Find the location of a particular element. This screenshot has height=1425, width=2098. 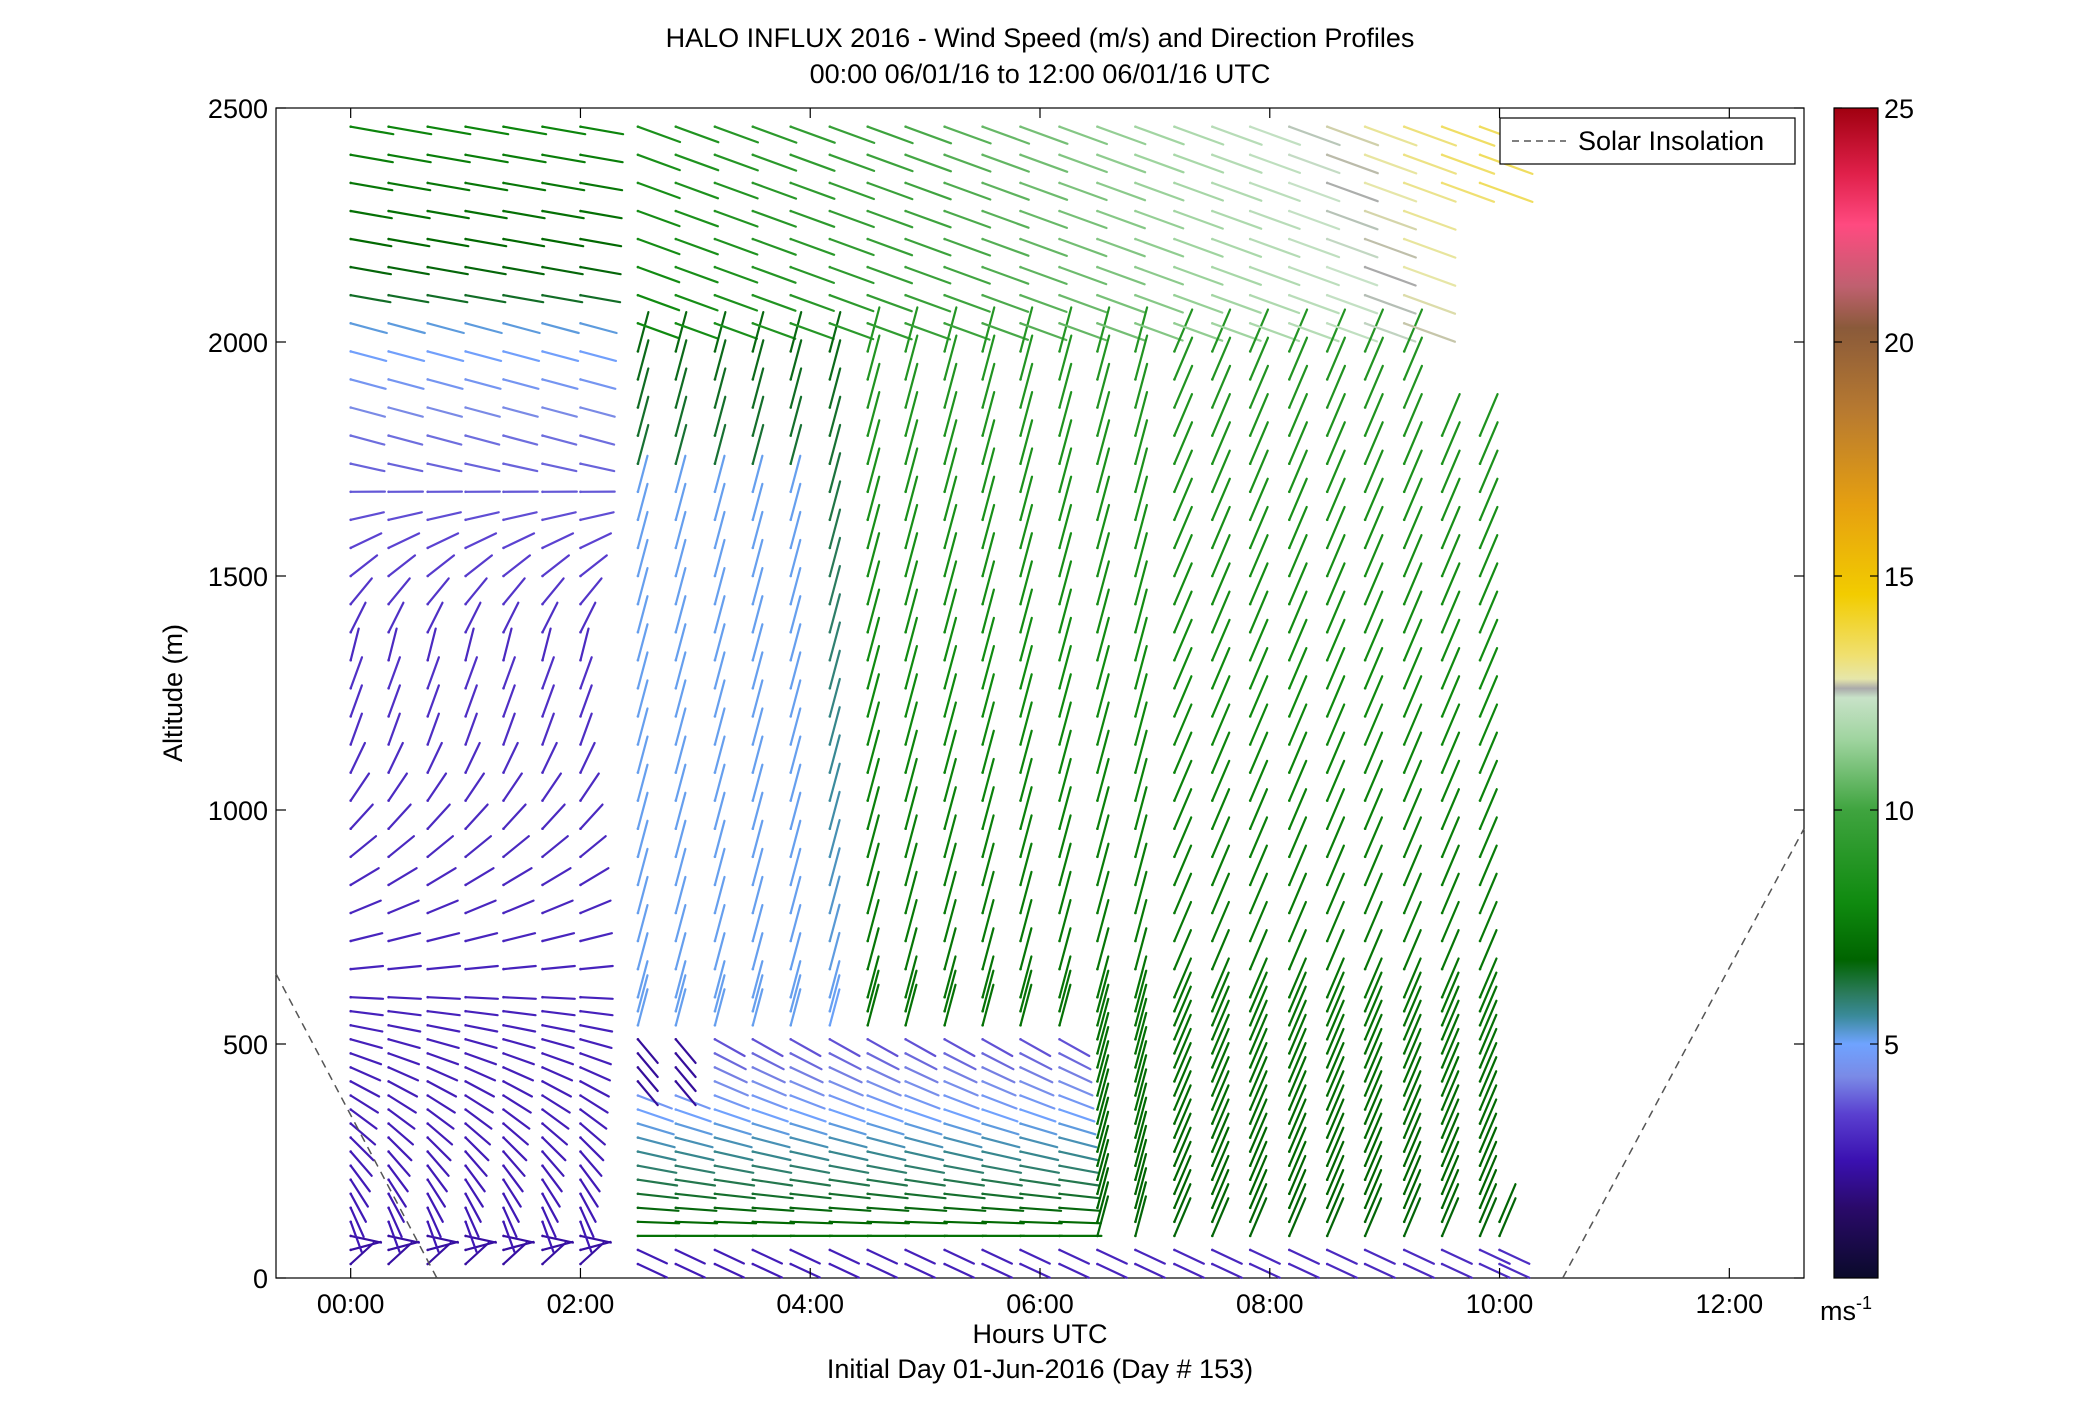

x-tick-label: 12:00 is located at coordinates (1730, 1304).